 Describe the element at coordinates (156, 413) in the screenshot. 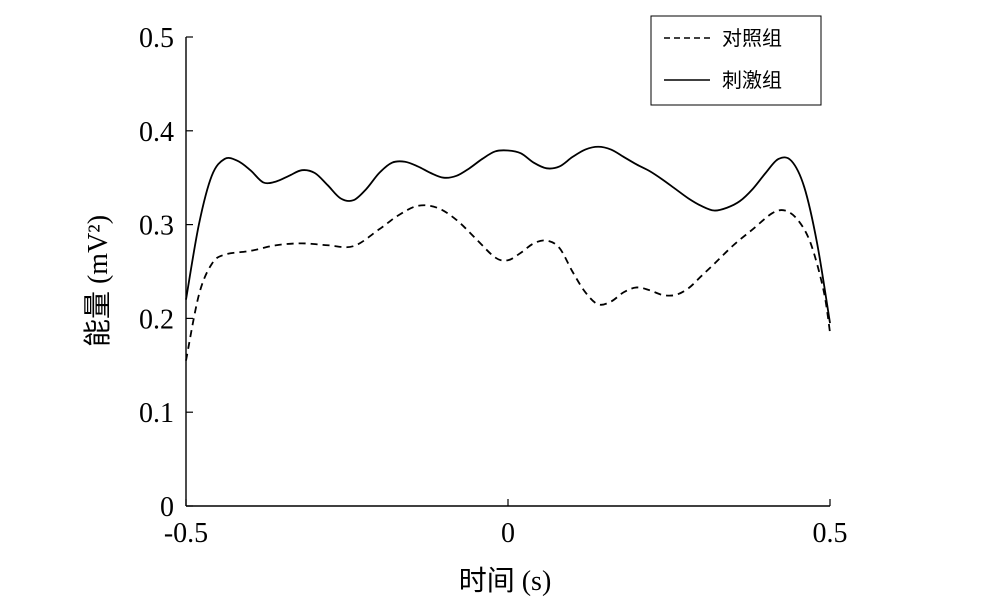

I see `y-tick-label: 0.1` at that location.